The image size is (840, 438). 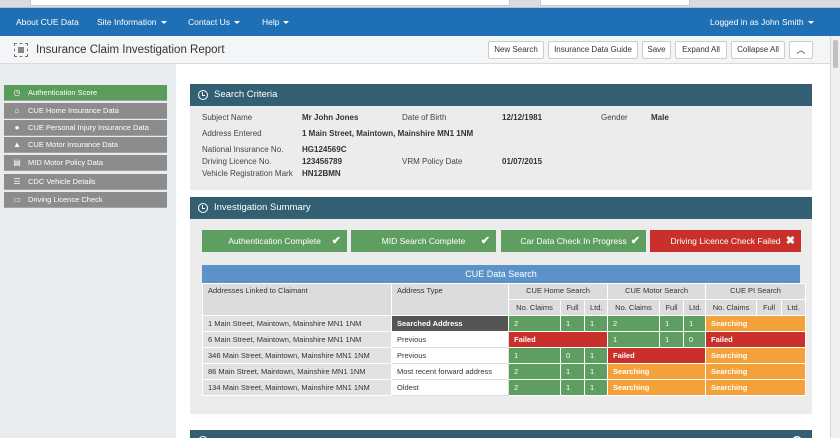 What do you see at coordinates (615, 3) in the screenshot?
I see `browser-search-box` at bounding box center [615, 3].